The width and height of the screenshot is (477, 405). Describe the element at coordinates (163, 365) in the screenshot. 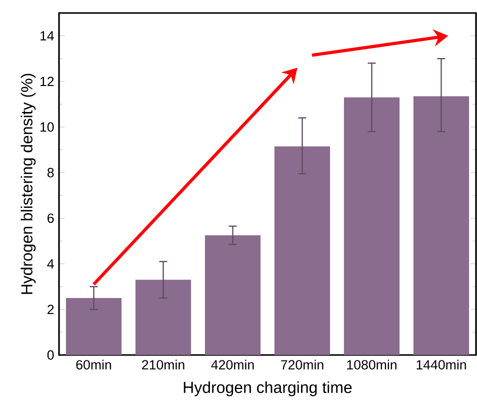

I see `x-tick-label: 210min` at that location.